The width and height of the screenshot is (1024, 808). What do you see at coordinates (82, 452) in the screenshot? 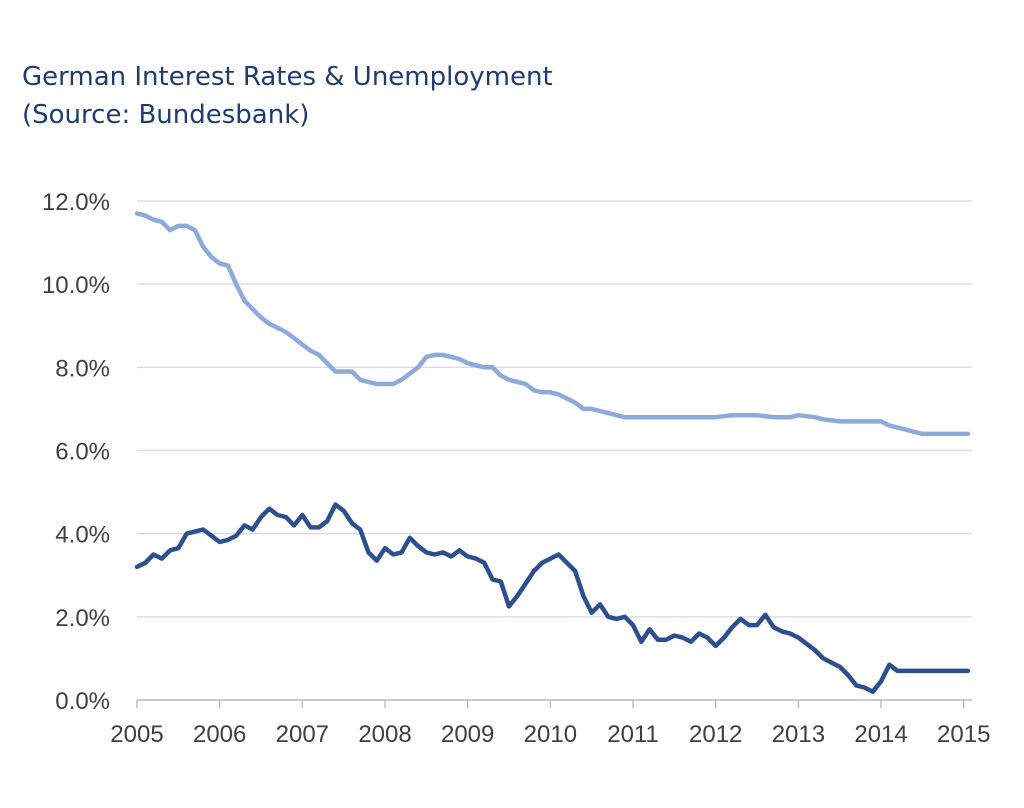
I see `y-tick-label: 6.0%` at bounding box center [82, 452].